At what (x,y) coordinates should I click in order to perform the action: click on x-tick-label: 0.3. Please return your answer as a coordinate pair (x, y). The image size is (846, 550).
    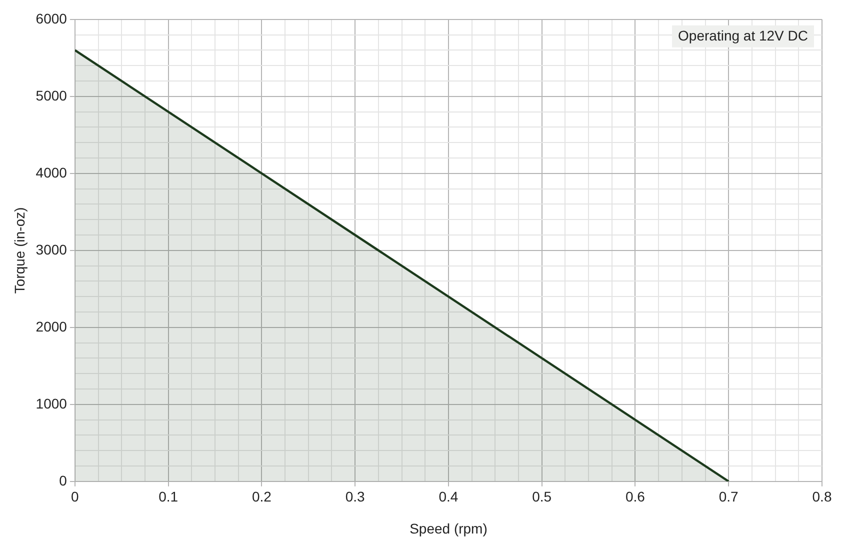
    Looking at the image, I should click on (355, 496).